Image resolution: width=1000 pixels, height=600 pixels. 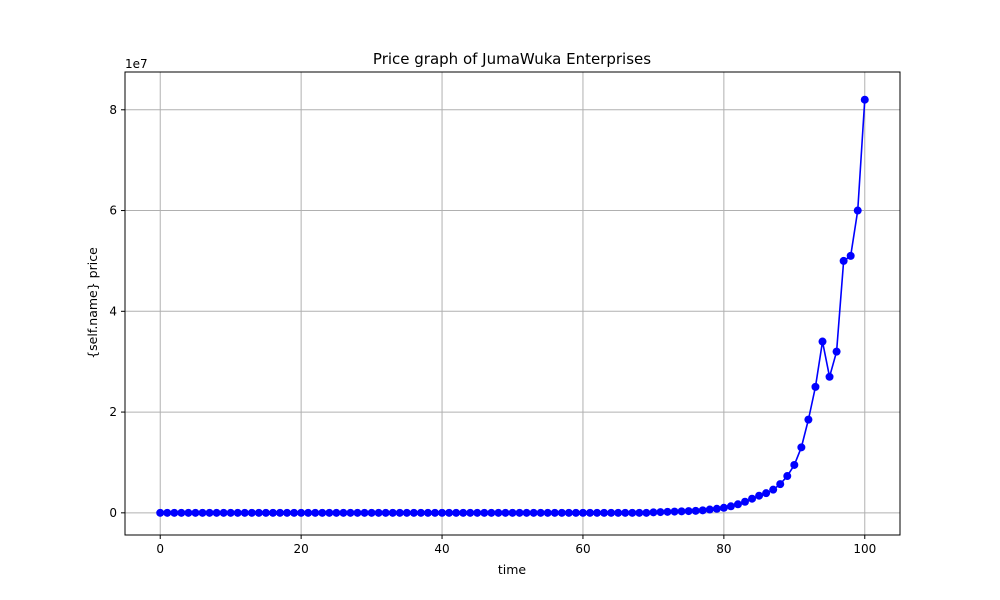 What do you see at coordinates (300, 549) in the screenshot?
I see `x-tick-label: 20` at bounding box center [300, 549].